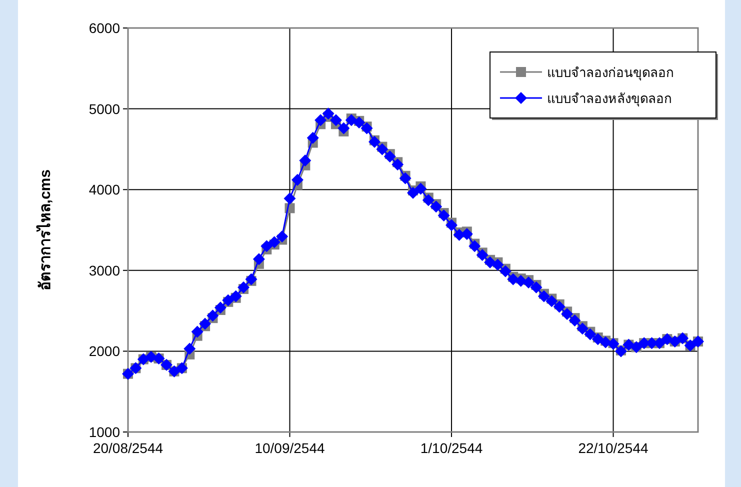 This screenshot has width=741, height=487. Describe the element at coordinates (104, 190) in the screenshot. I see `y-tick-label: 4000` at that location.